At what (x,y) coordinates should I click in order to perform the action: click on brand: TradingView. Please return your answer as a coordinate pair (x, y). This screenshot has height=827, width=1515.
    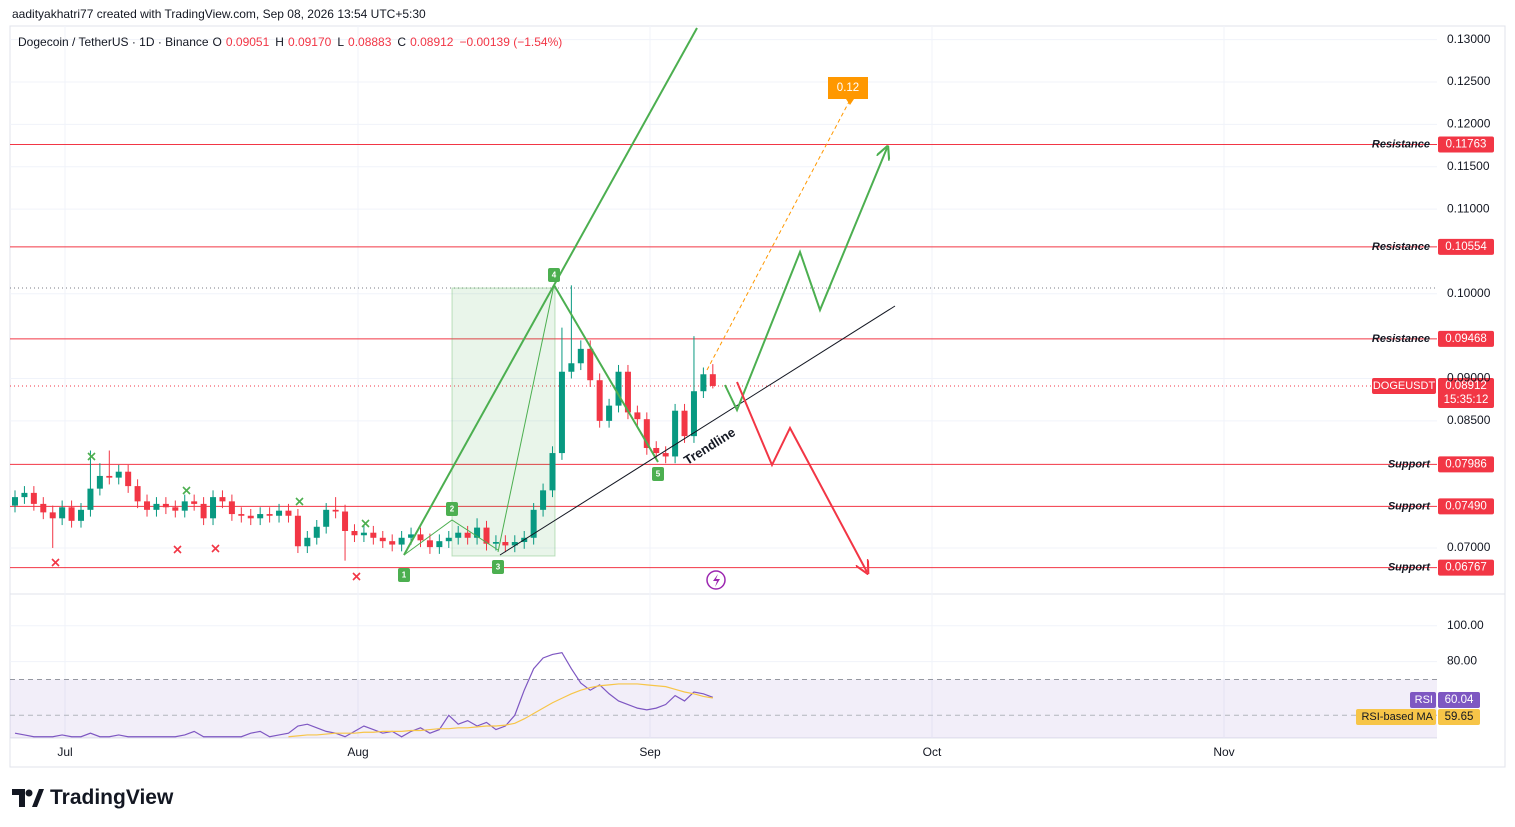
    Looking at the image, I should click on (92, 798).